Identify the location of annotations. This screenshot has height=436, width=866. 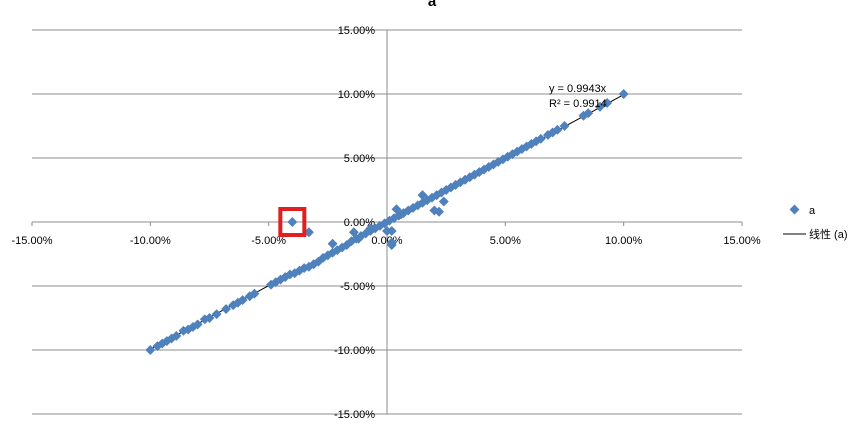
(292, 222).